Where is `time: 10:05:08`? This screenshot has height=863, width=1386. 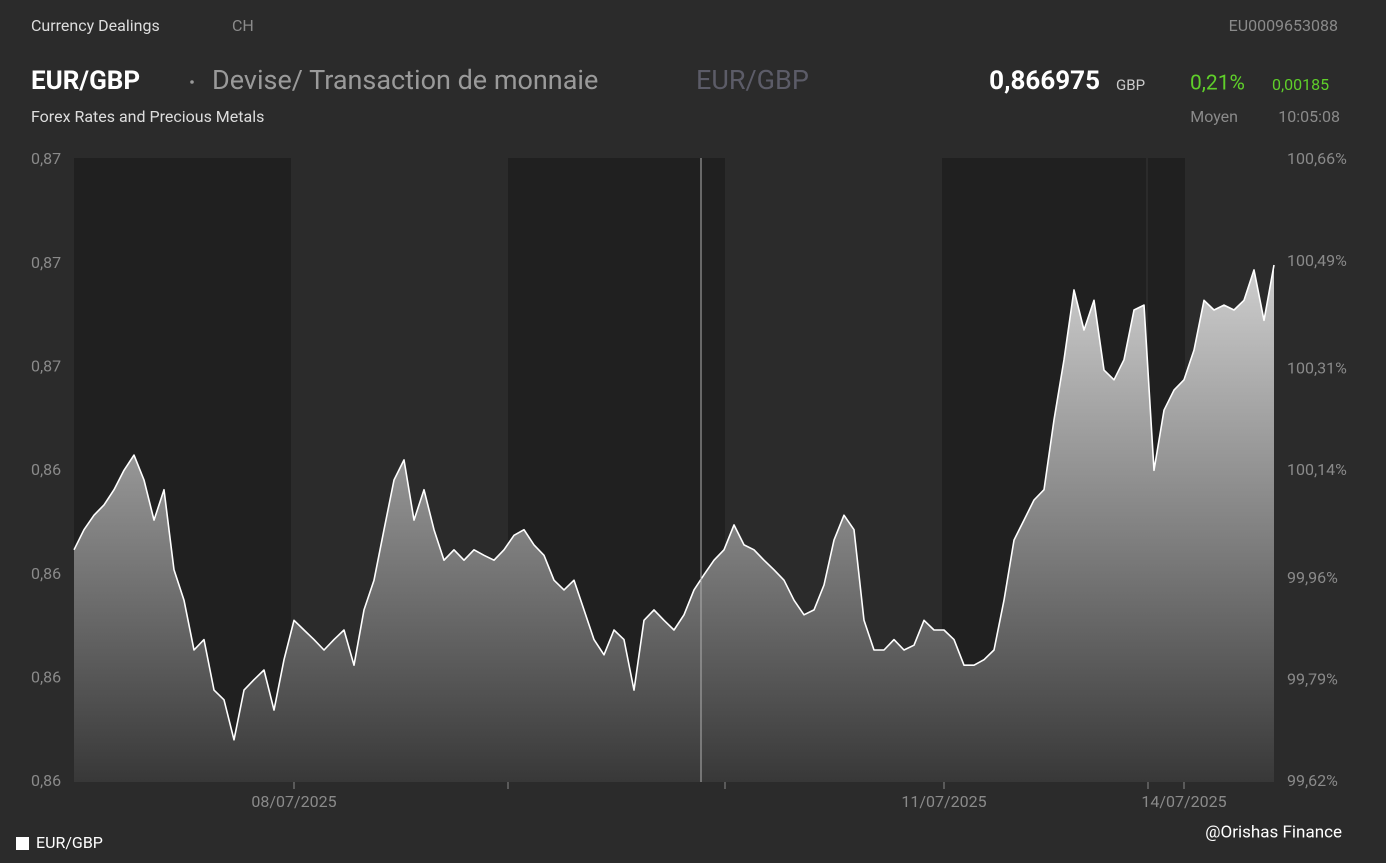 time: 10:05:08 is located at coordinates (1309, 116).